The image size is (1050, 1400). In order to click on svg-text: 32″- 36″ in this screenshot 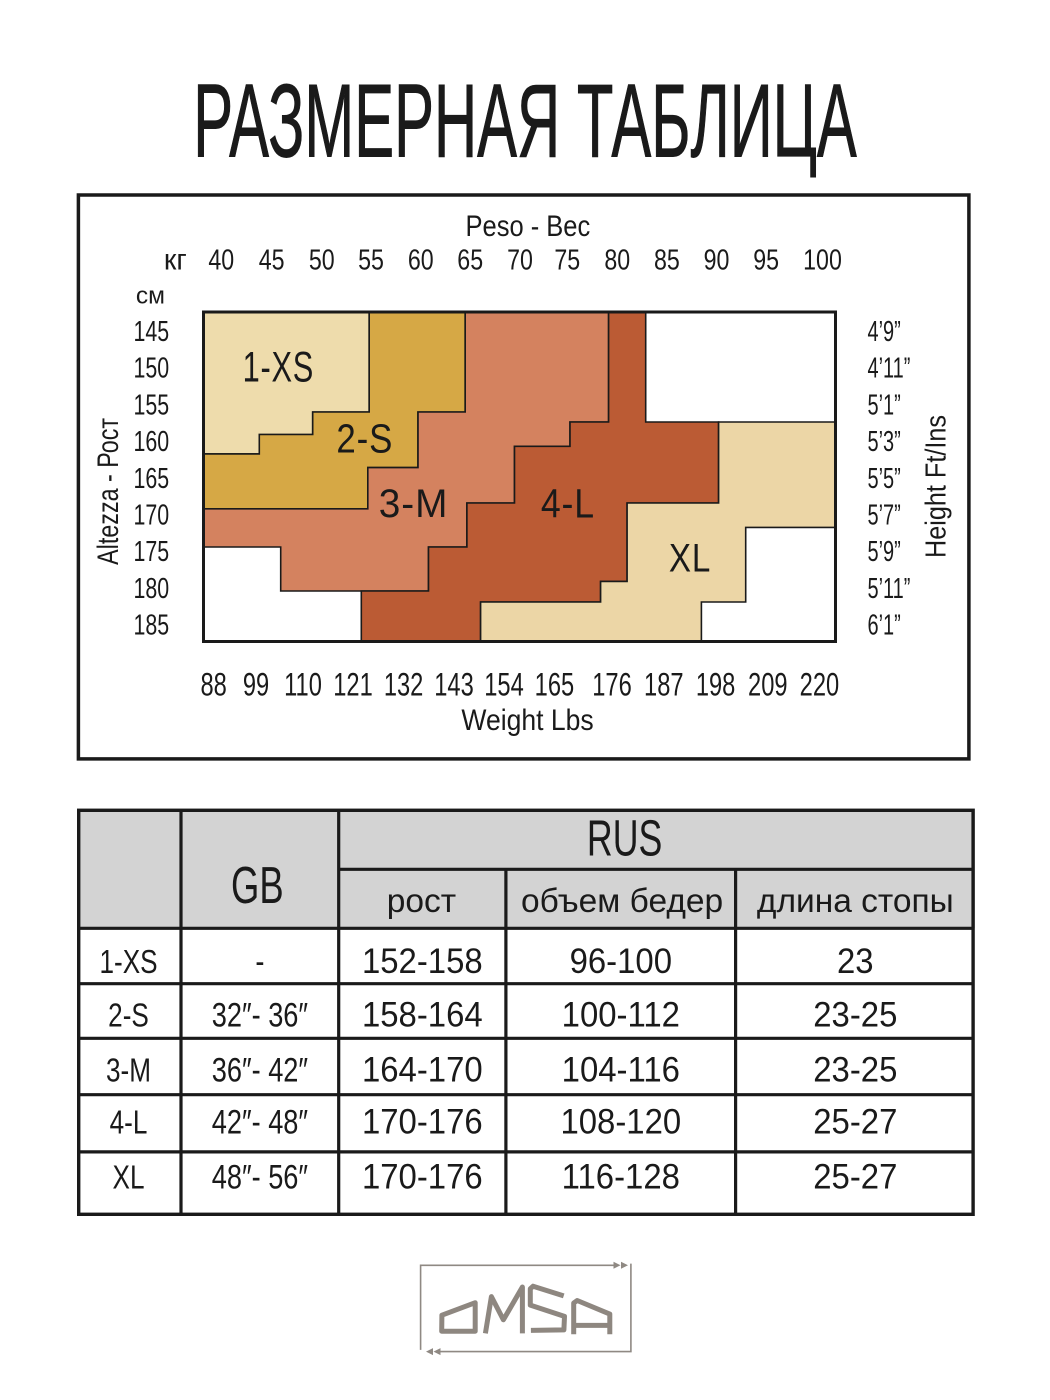, I will do `click(260, 1015)`.